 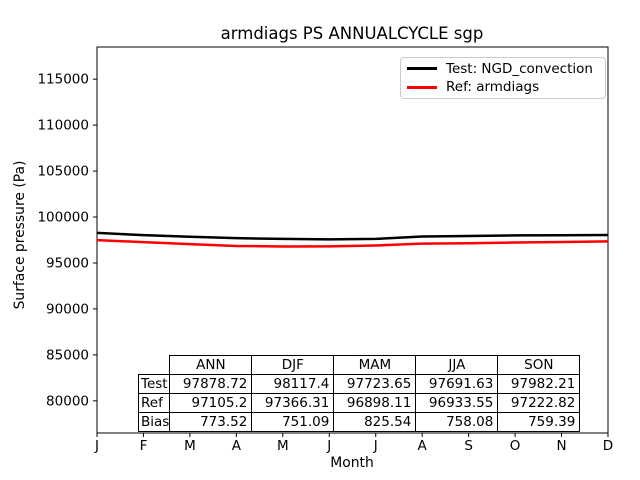 I want to click on x-tick-label: S, so click(x=468, y=446).